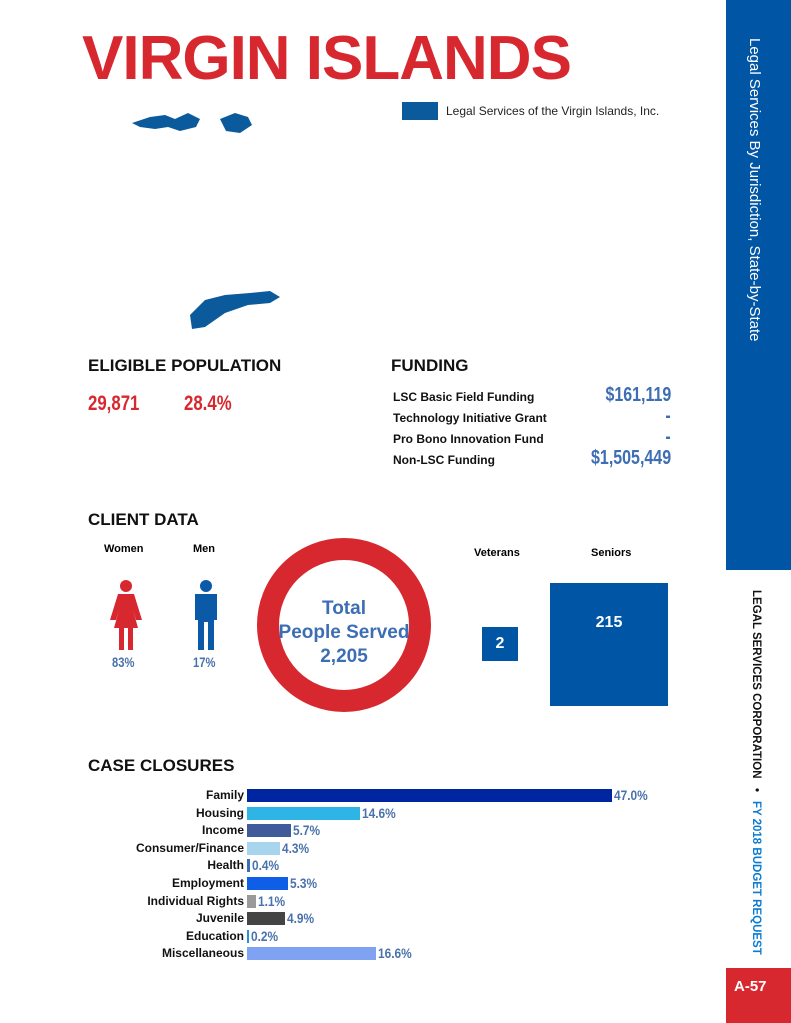 This screenshot has height=1023, width=791. Describe the element at coordinates (307, 830) in the screenshot. I see `value-label: 5.7%` at that location.